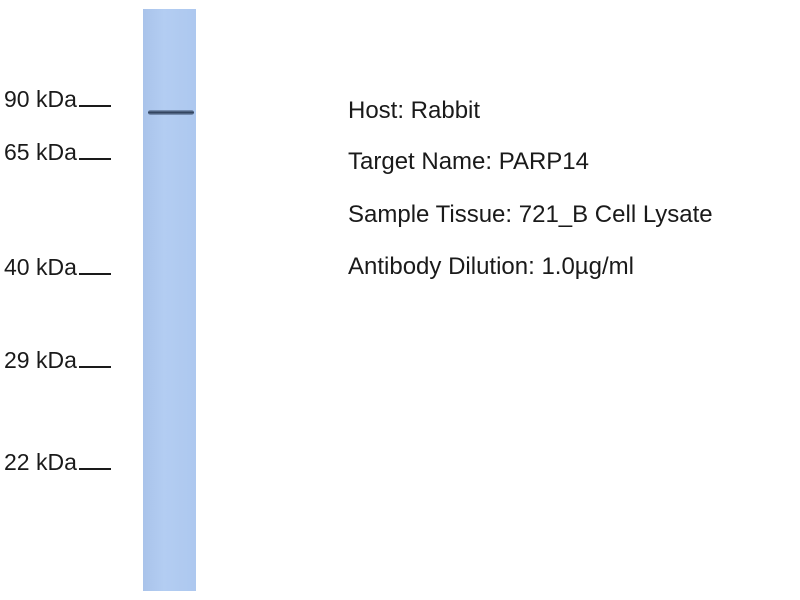 This screenshot has width=800, height=600. I want to click on blot-lane, so click(169, 300).